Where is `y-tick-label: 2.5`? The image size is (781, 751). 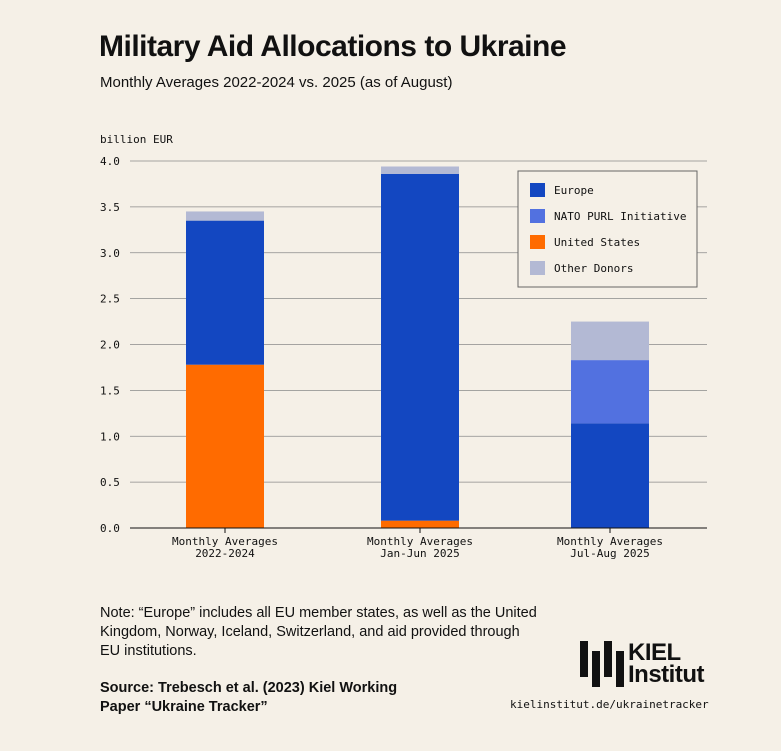 y-tick-label: 2.5 is located at coordinates (110, 299).